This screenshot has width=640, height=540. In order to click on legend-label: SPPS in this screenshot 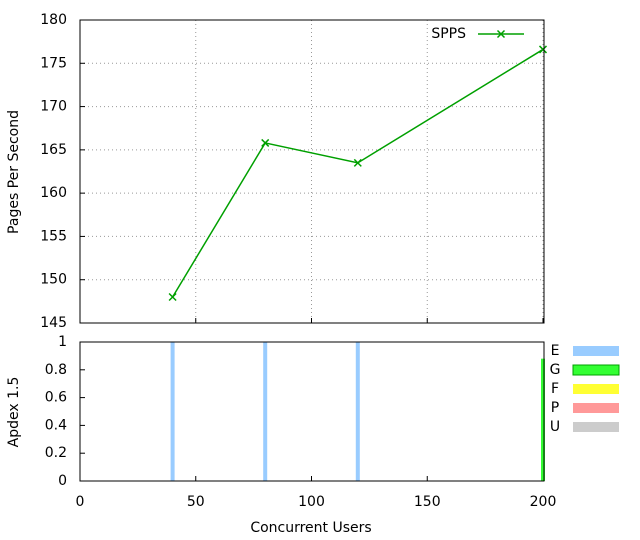, I will do `click(448, 34)`.